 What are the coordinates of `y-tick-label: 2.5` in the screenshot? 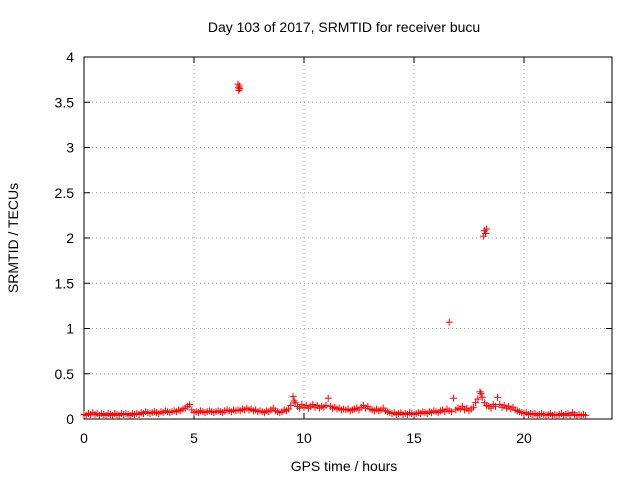 It's located at (65, 193).